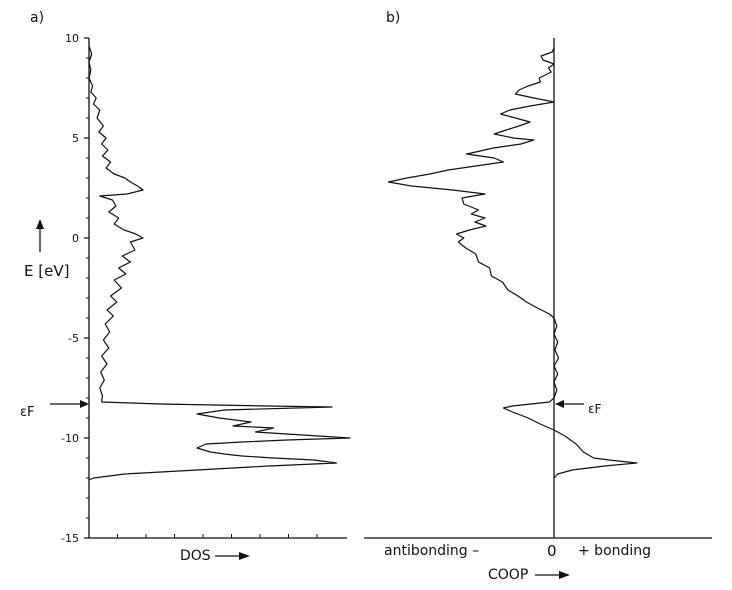 The height and width of the screenshot is (590, 732). What do you see at coordinates (46, 249) in the screenshot?
I see `energy-axis-label: E [eV]` at bounding box center [46, 249].